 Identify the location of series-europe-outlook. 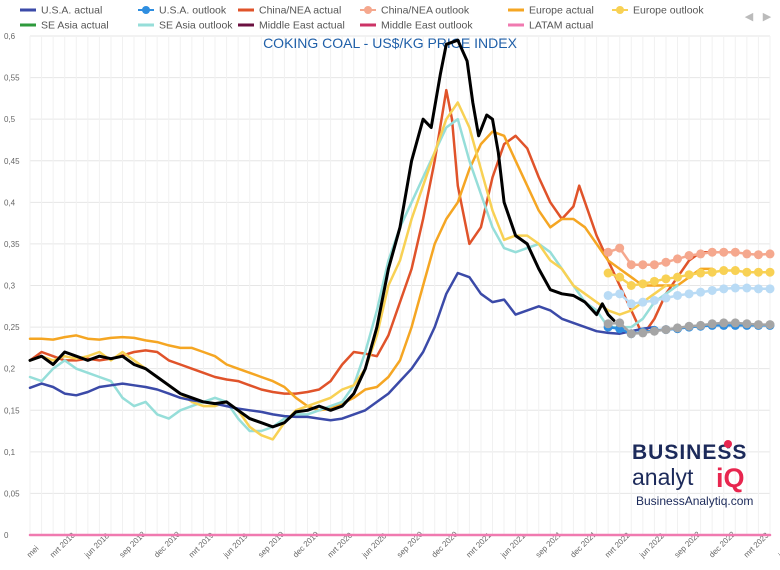
(689, 278).